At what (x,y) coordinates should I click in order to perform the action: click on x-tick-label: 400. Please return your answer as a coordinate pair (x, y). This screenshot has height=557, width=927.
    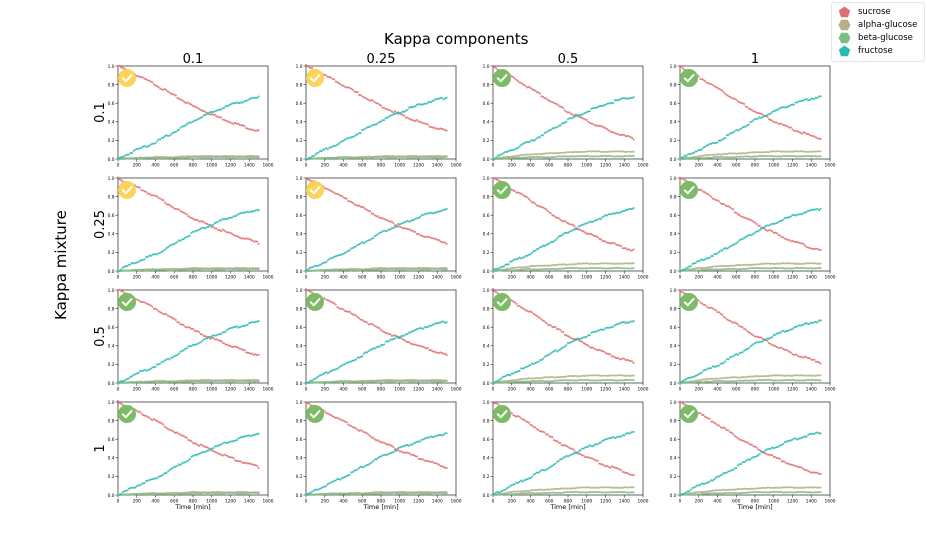
    Looking at the image, I should click on (343, 390).